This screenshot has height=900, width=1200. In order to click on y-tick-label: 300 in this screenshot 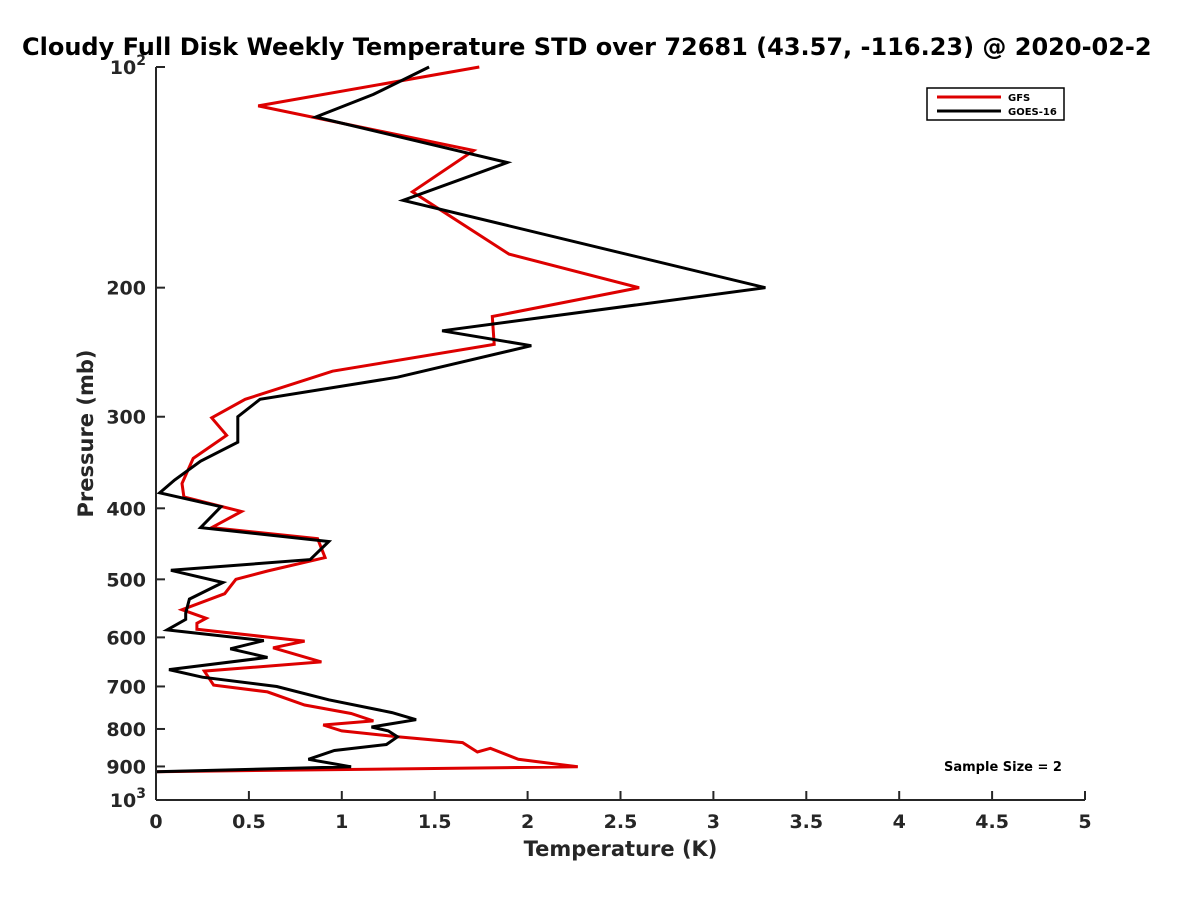, I will do `click(126, 418)`.